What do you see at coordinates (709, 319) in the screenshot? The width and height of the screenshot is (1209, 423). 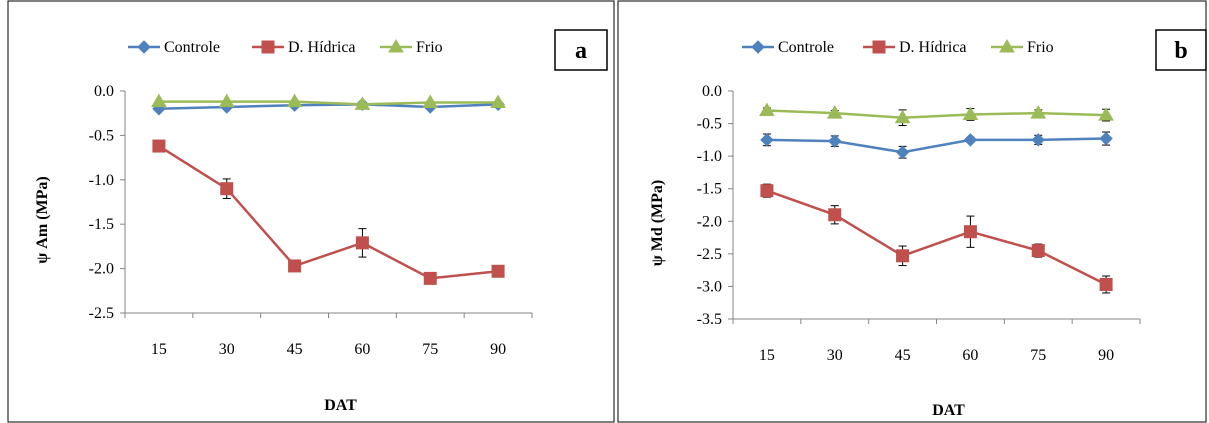 I see `y-tick-label: -3.5` at bounding box center [709, 319].